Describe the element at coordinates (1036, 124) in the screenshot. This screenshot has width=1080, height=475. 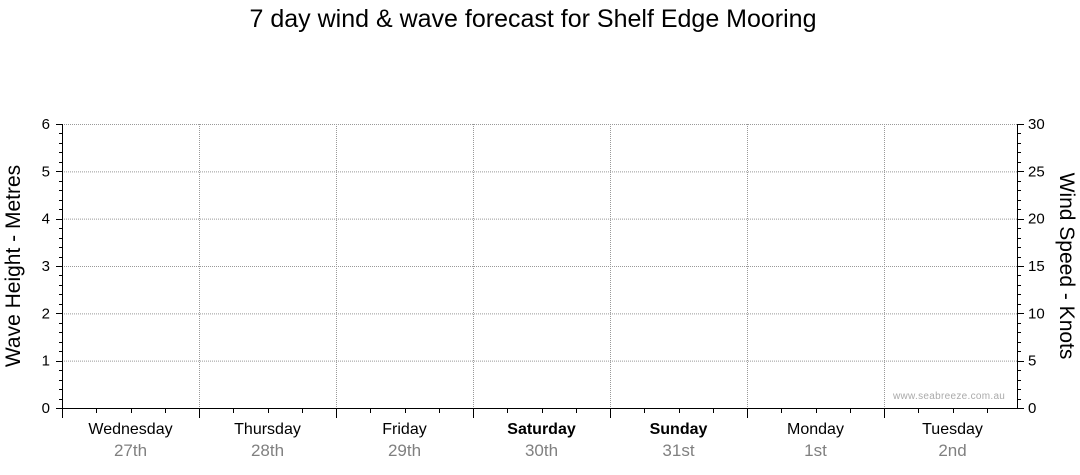
I see `right-tick-label: 30` at that location.